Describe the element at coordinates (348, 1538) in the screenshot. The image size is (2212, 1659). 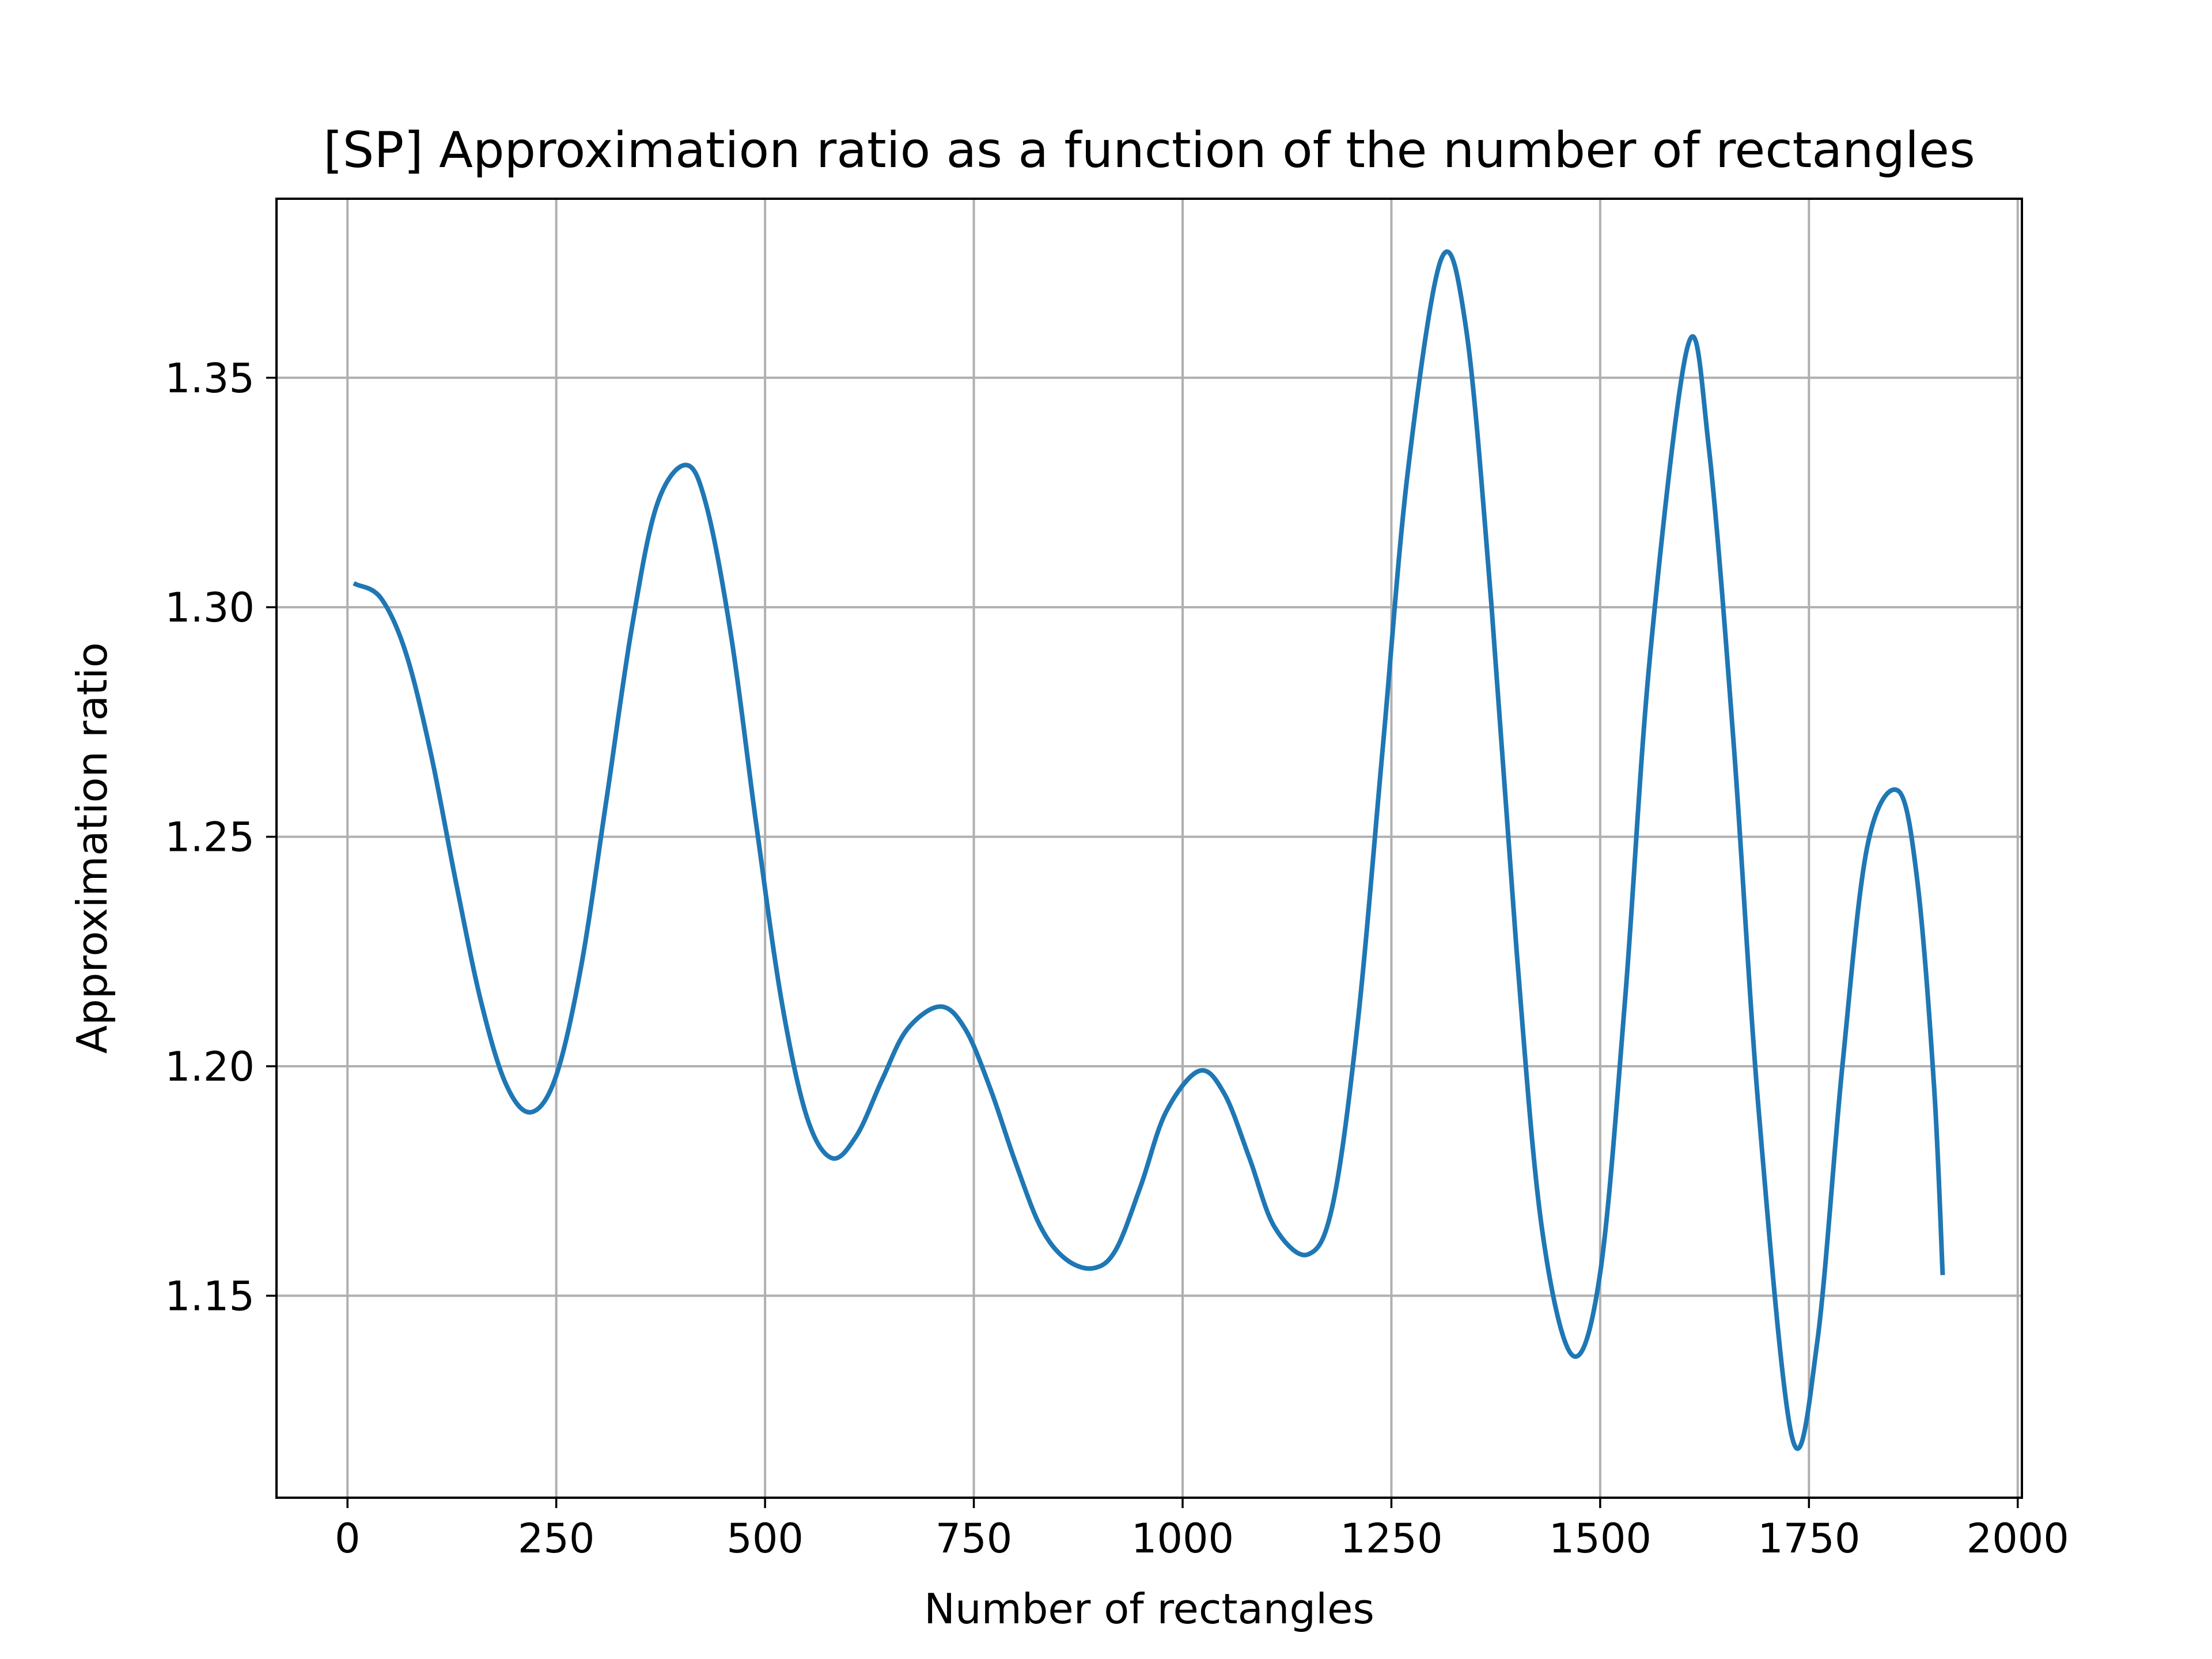
I see `x-tick-label: 0` at that location.